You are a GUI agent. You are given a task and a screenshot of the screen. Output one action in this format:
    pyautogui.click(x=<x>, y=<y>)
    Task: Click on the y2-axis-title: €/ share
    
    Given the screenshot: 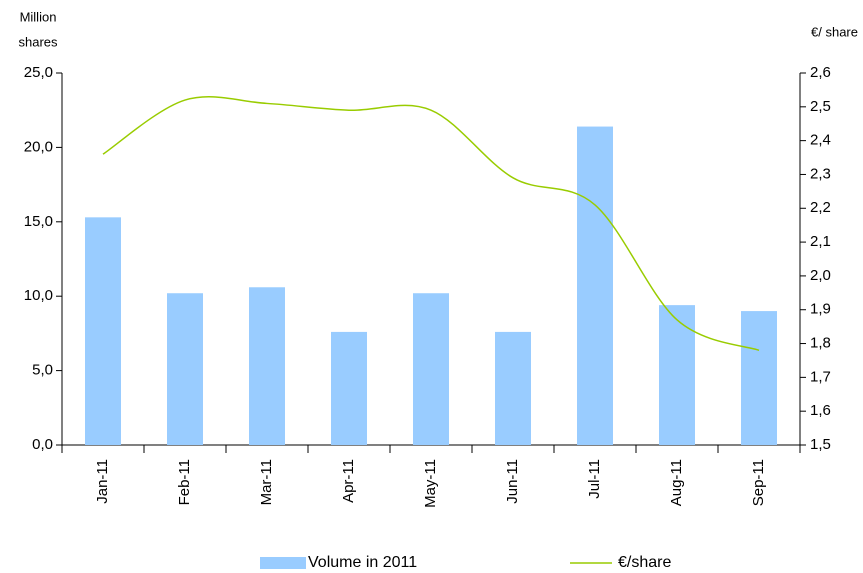 What is the action you would take?
    pyautogui.click(x=834, y=31)
    